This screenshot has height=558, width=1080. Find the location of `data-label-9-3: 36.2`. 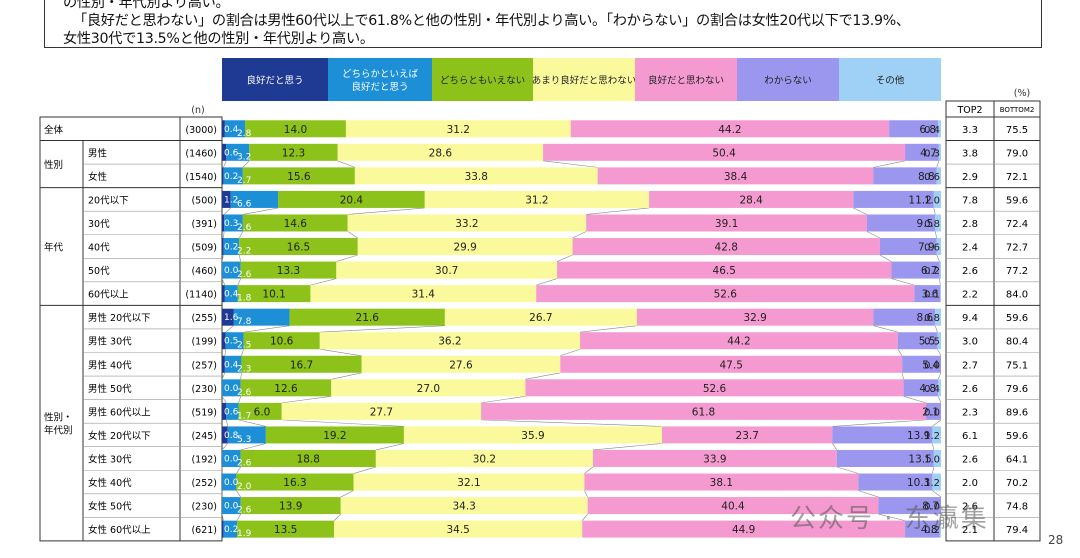

data-label-9-3: 36.2 is located at coordinates (449, 342).